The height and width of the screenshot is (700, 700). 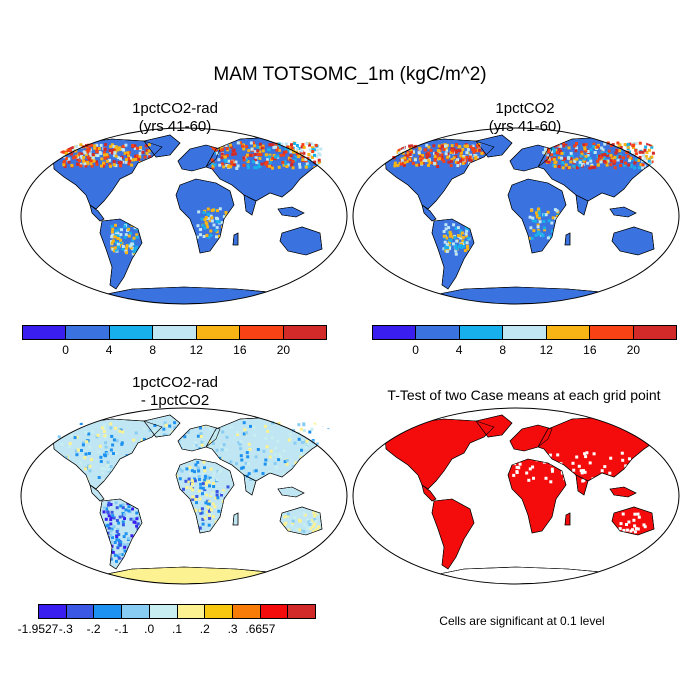 What do you see at coordinates (350, 74) in the screenshot?
I see `main-title: MAM TOTSOMC_1m (kgC/m^2)` at bounding box center [350, 74].